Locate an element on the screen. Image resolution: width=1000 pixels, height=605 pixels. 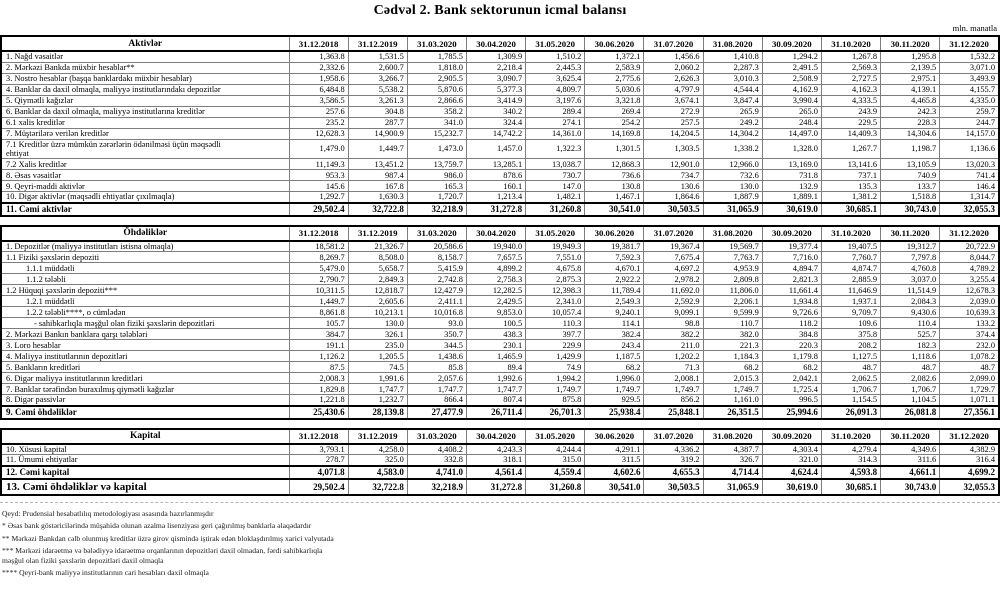
cell-value: 167.8 is located at coordinates (377, 186).